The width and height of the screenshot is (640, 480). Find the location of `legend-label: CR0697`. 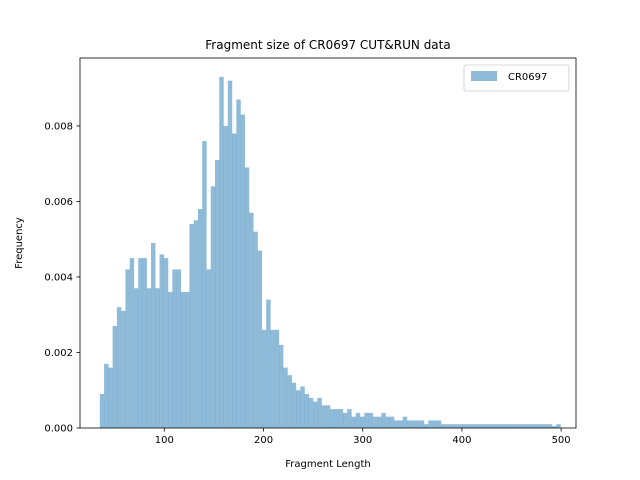

legend-label: CR0697 is located at coordinates (527, 77).